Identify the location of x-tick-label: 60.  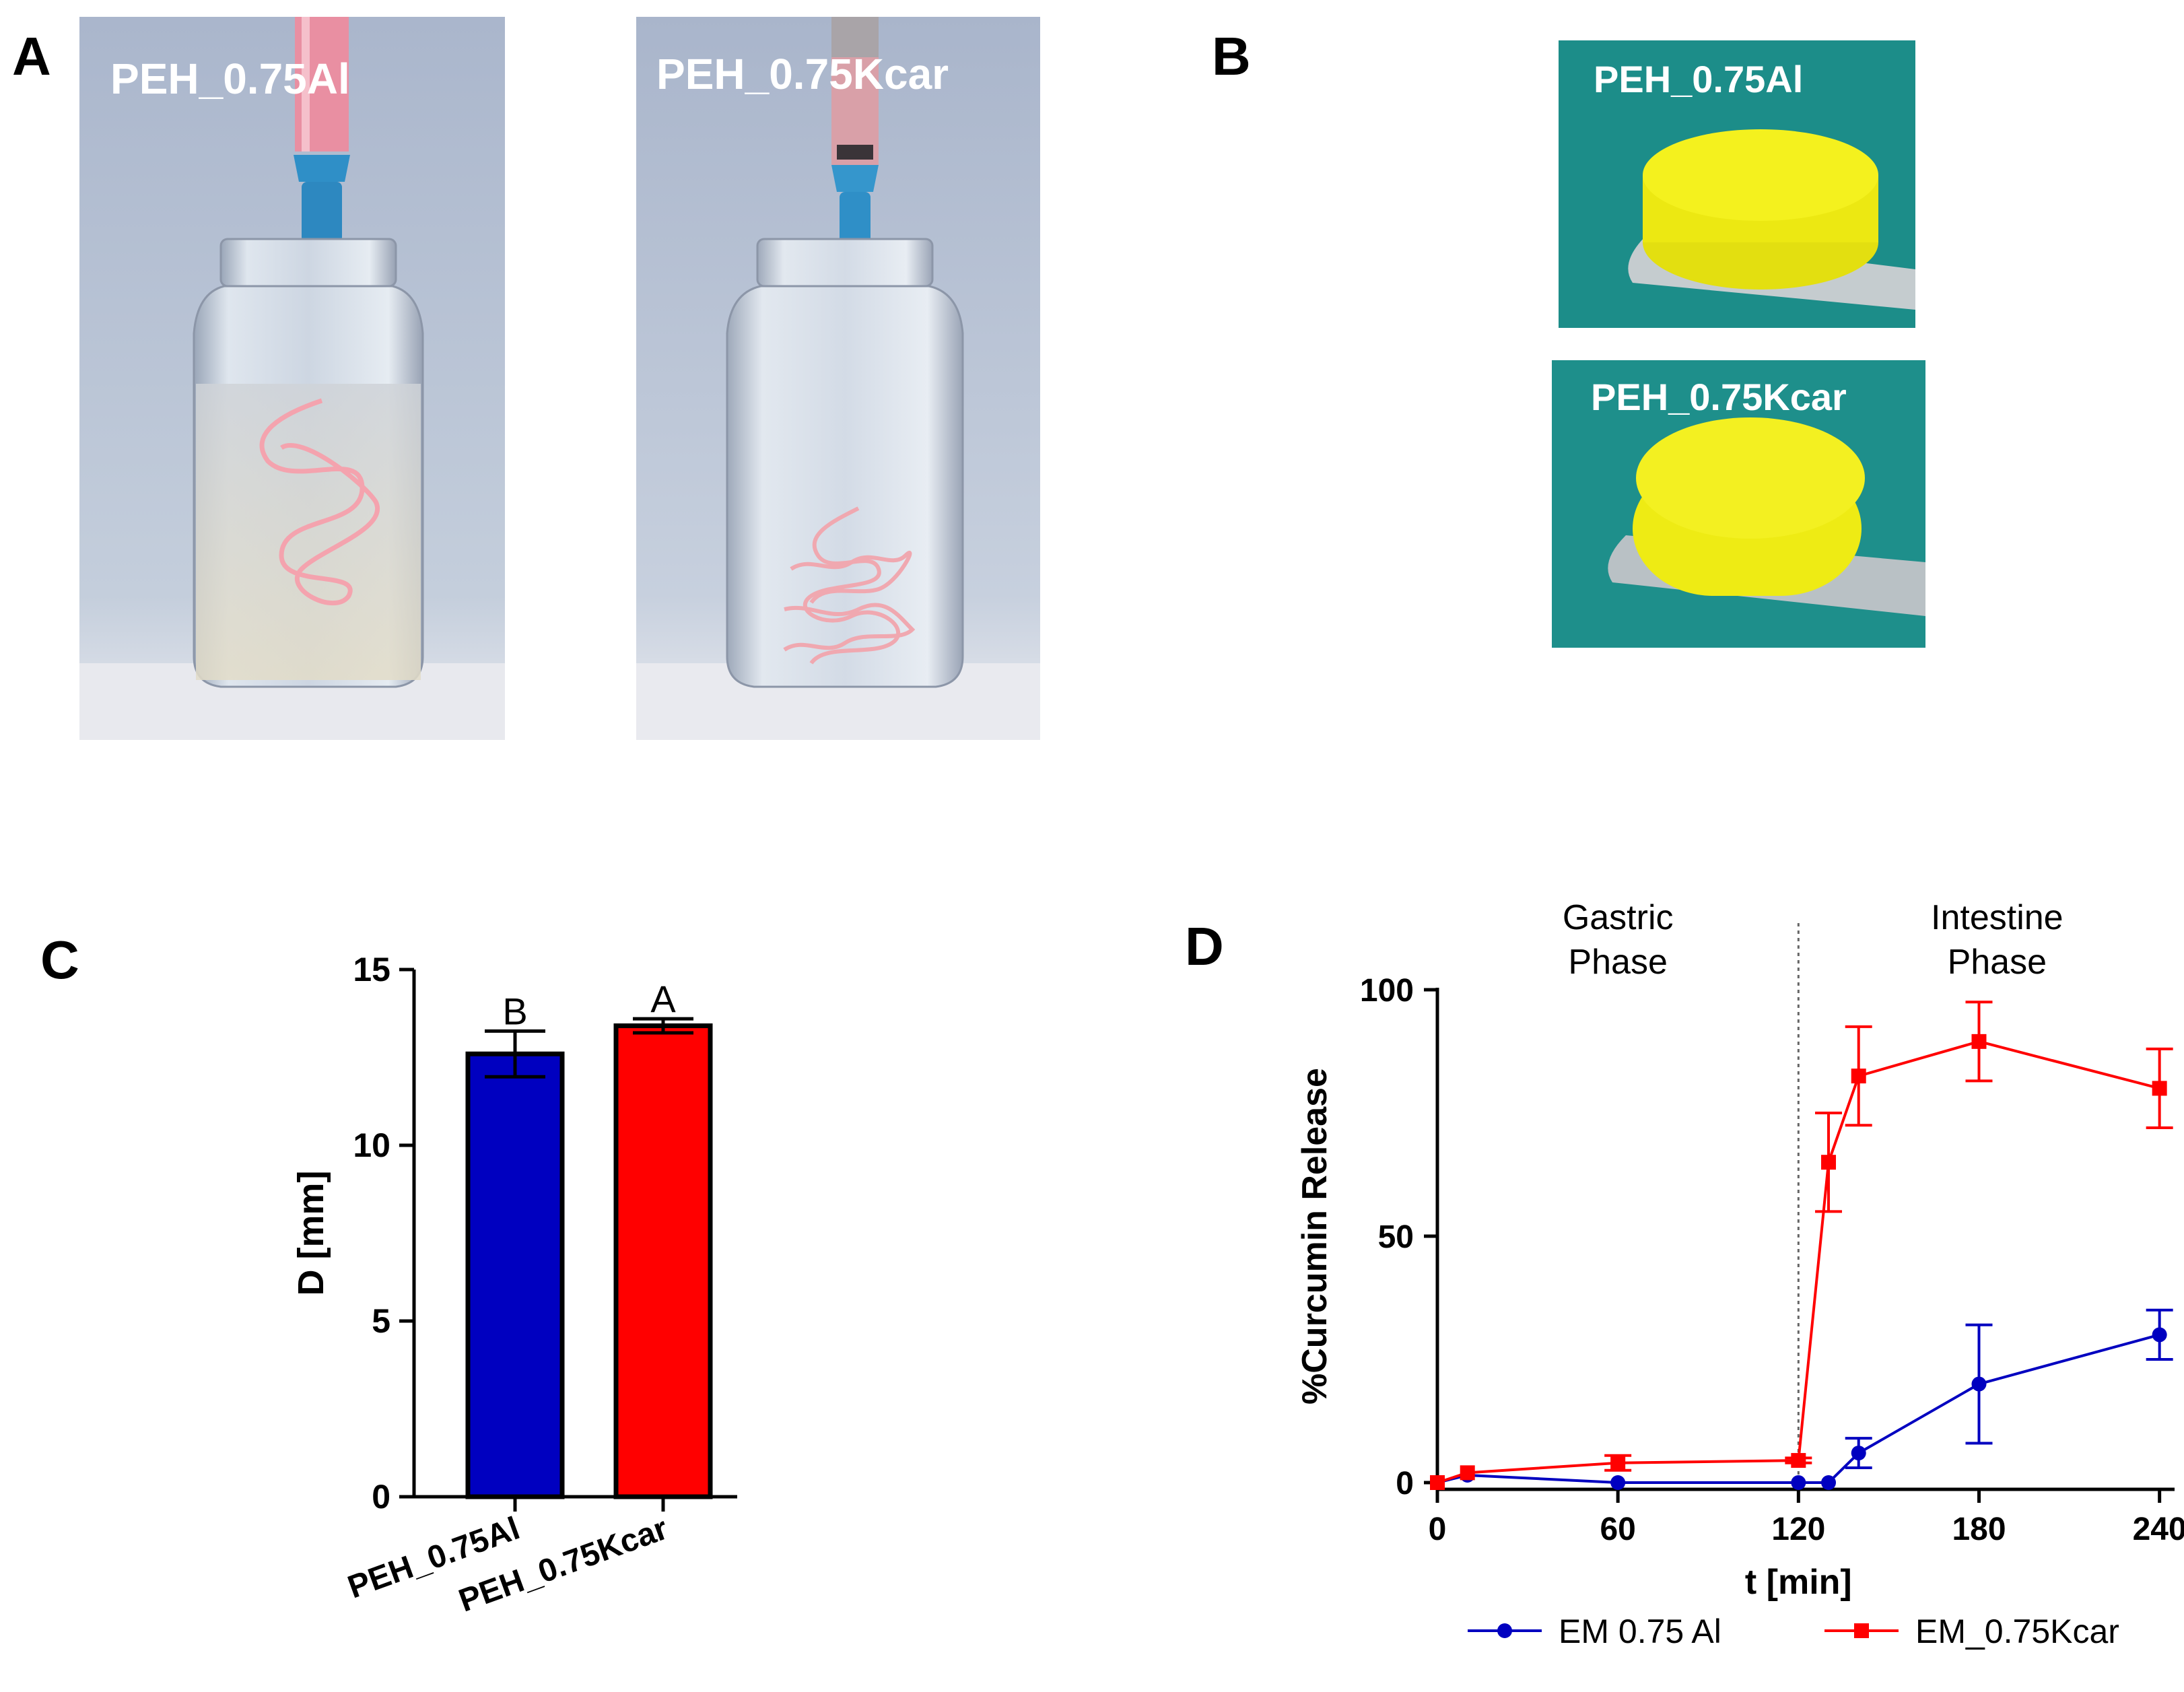
(1618, 1529).